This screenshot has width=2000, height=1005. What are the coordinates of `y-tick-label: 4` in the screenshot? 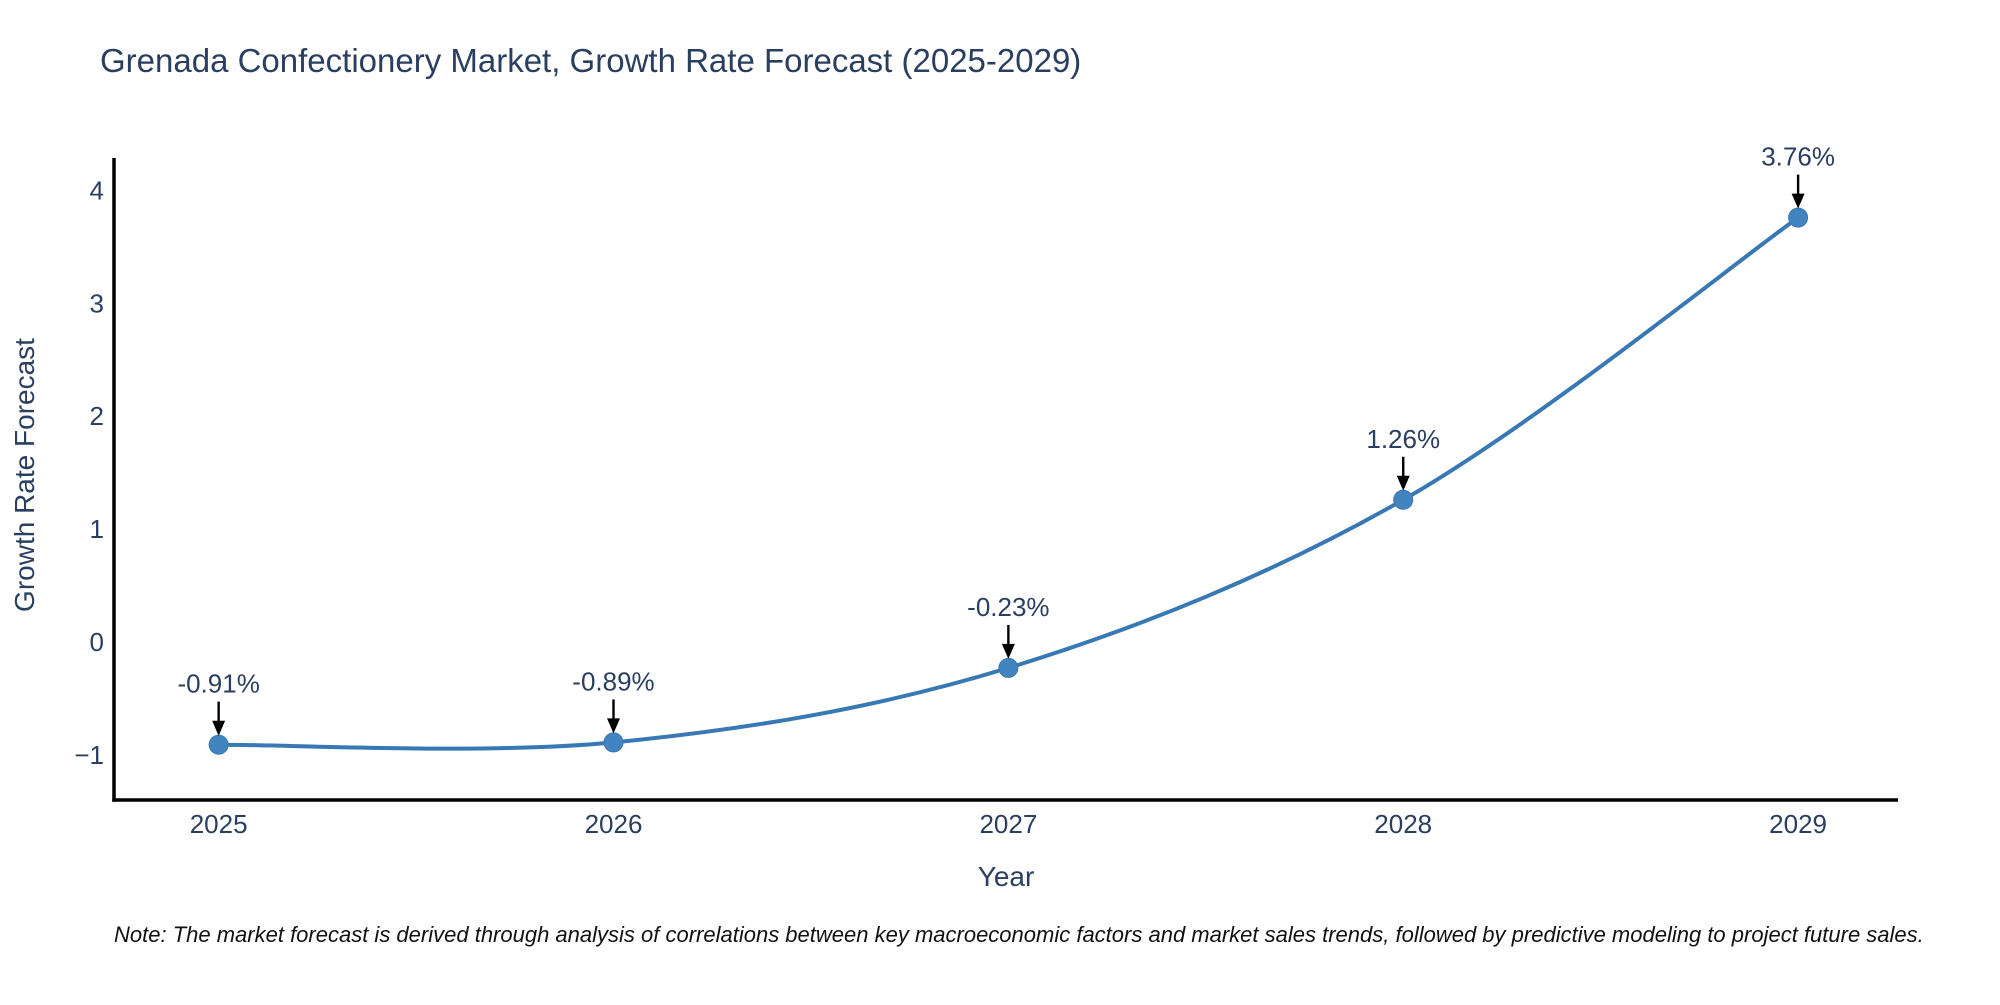 It's located at (97, 190).